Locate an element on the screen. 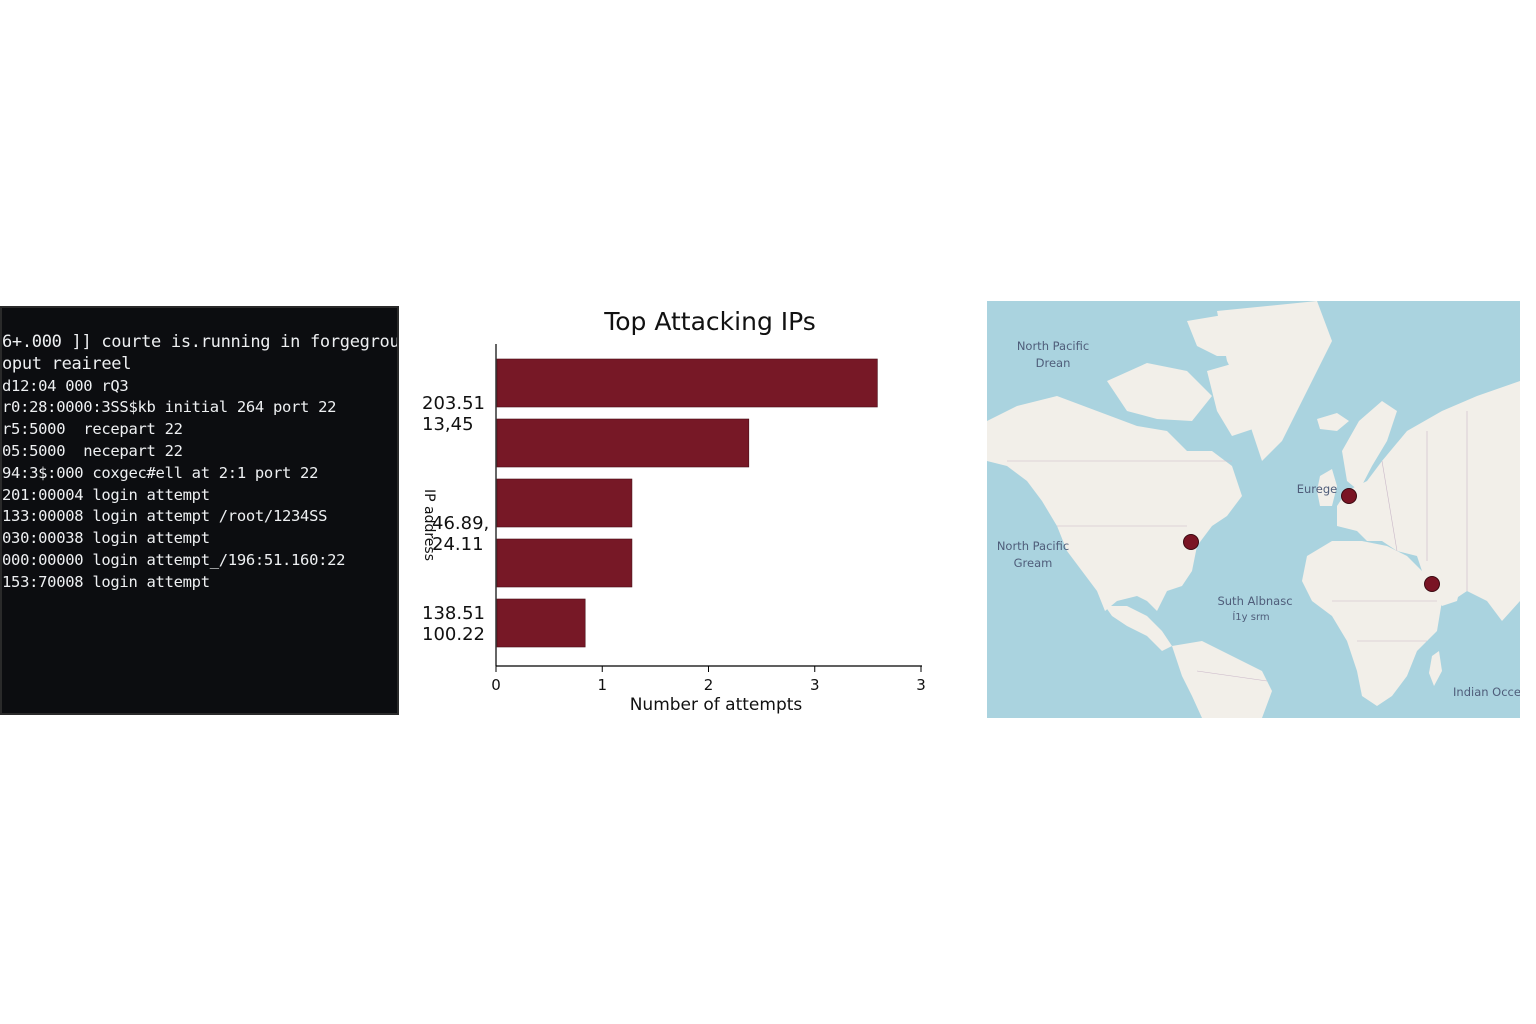 Image resolution: width=1536 pixels, height=1024 pixels. y-axis-label: IP address is located at coordinates (429, 525).